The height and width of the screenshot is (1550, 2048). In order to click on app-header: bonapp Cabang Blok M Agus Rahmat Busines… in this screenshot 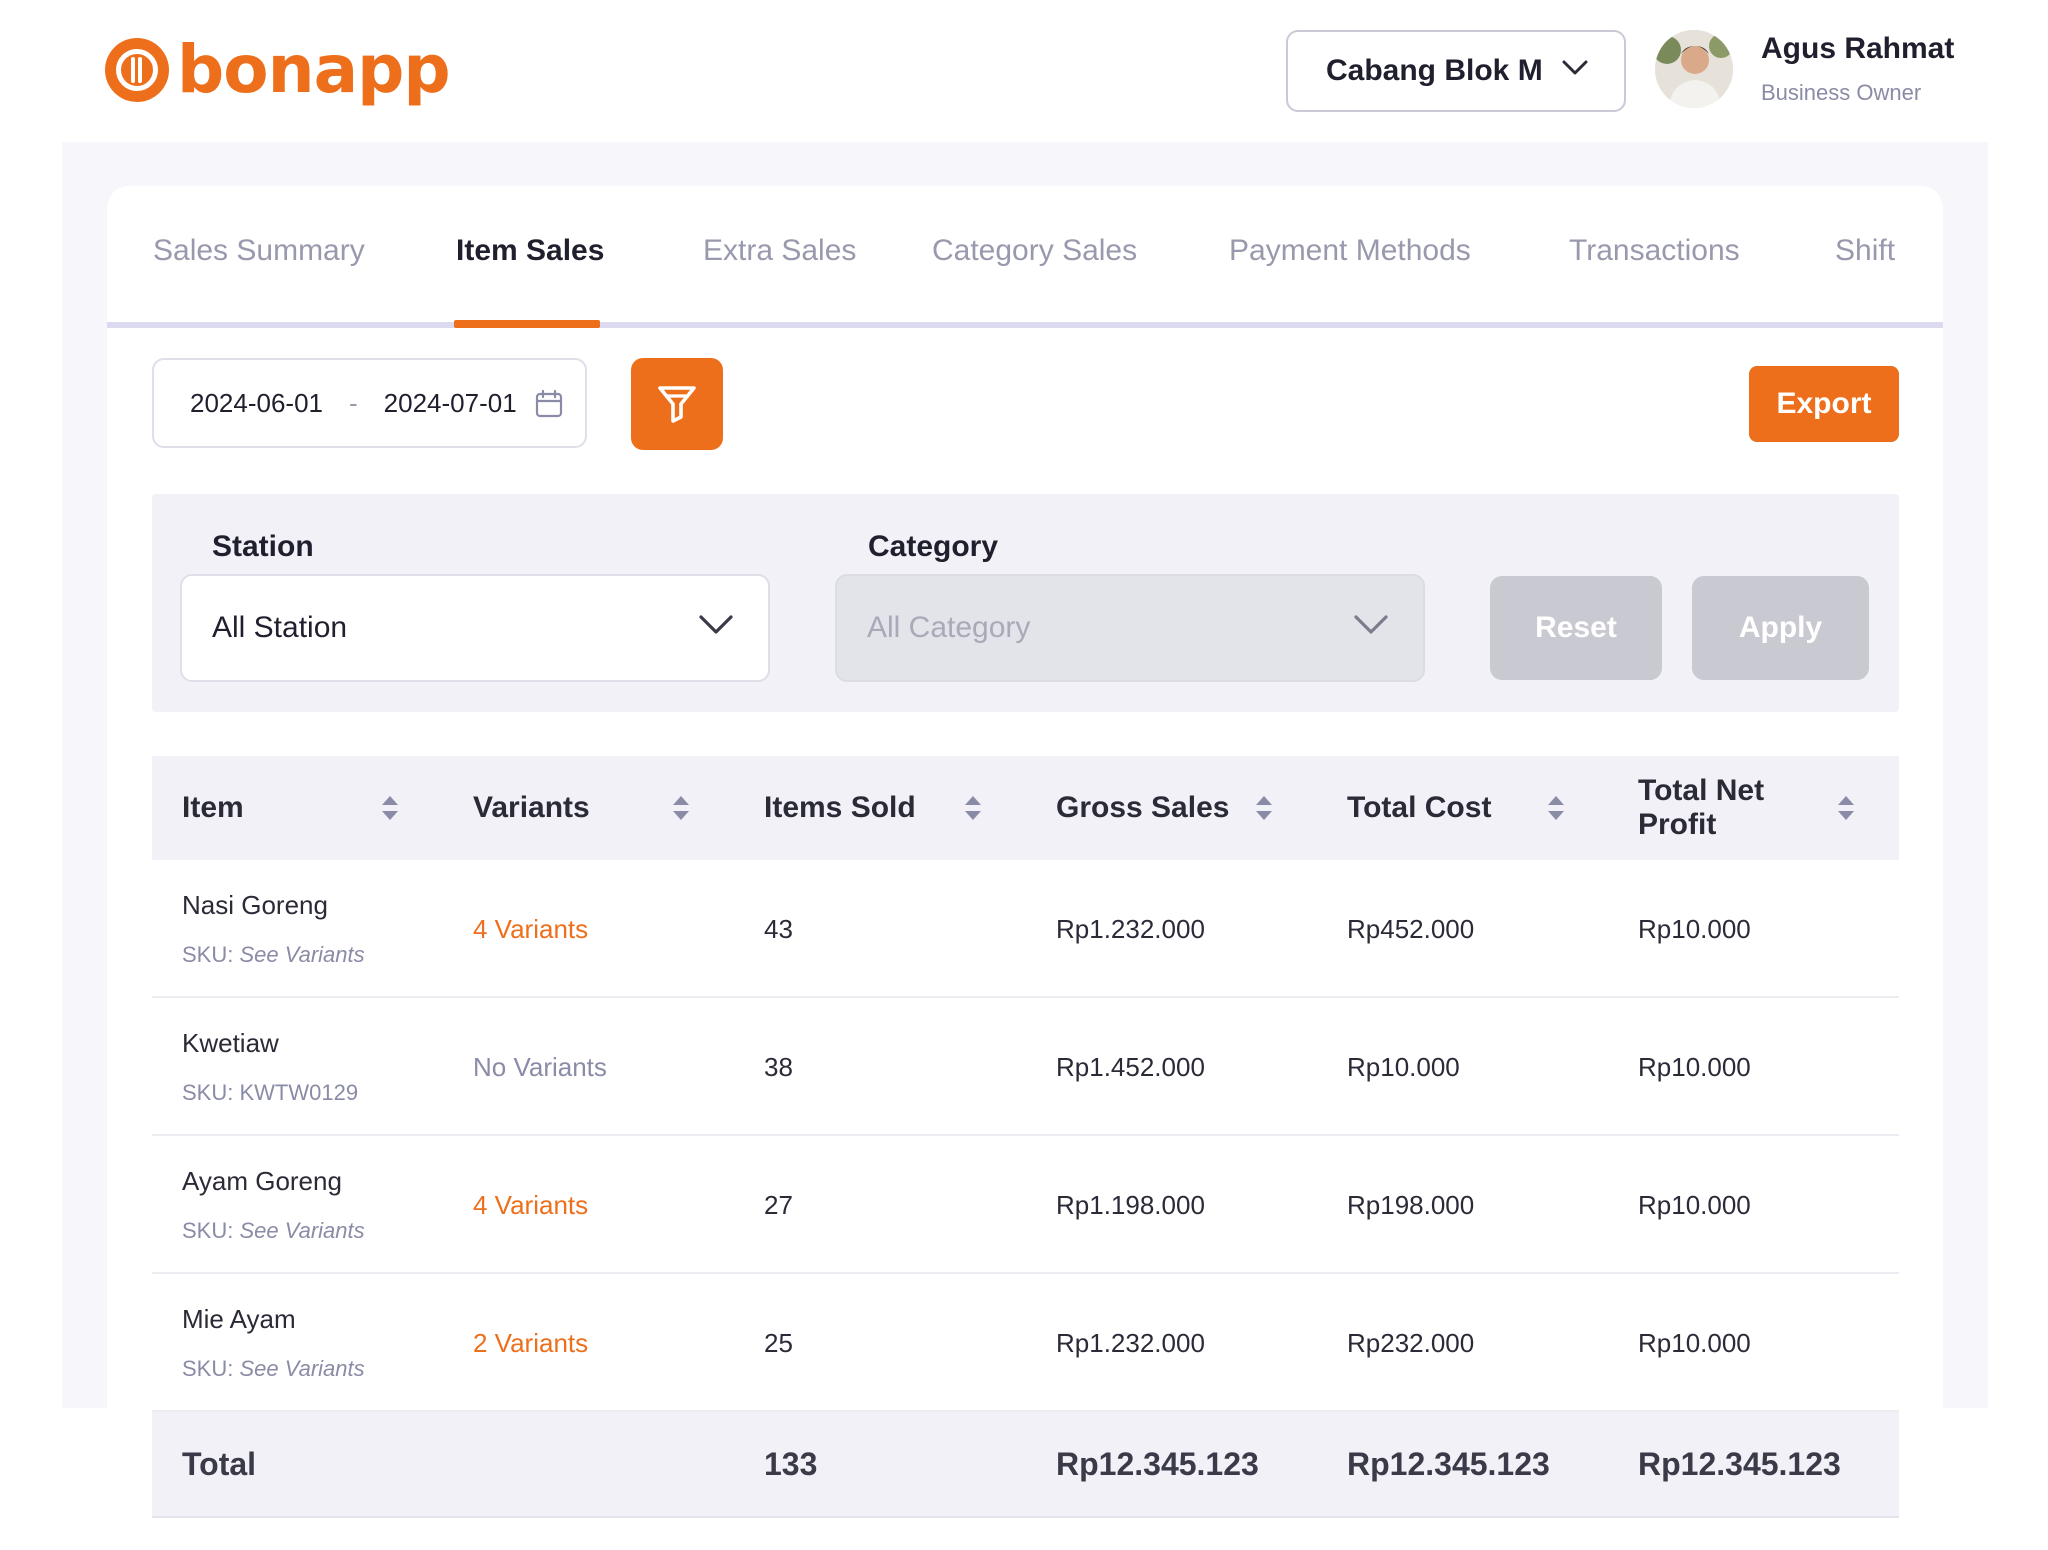, I will do `click(1024, 71)`.